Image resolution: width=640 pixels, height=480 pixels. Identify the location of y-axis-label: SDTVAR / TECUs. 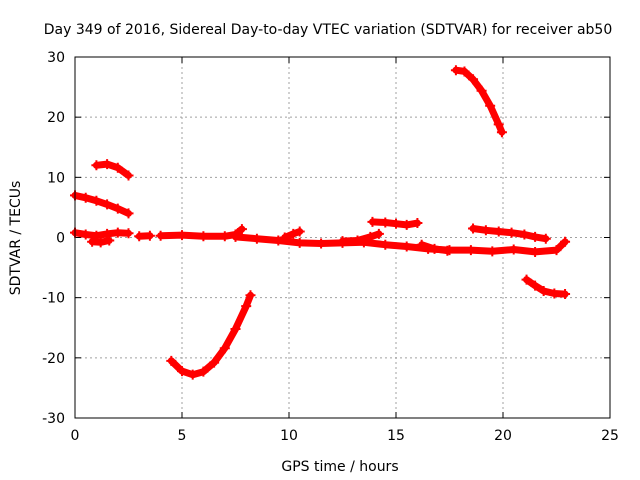
(16, 238).